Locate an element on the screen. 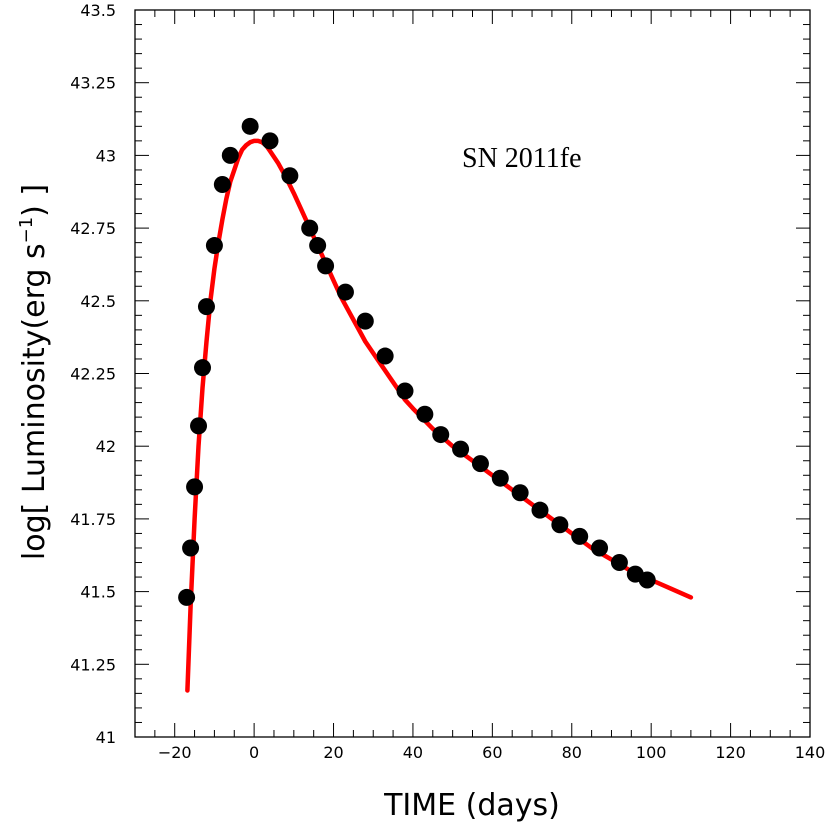 The width and height of the screenshot is (835, 831). y-tick-label: 41.25 is located at coordinates (93, 664).